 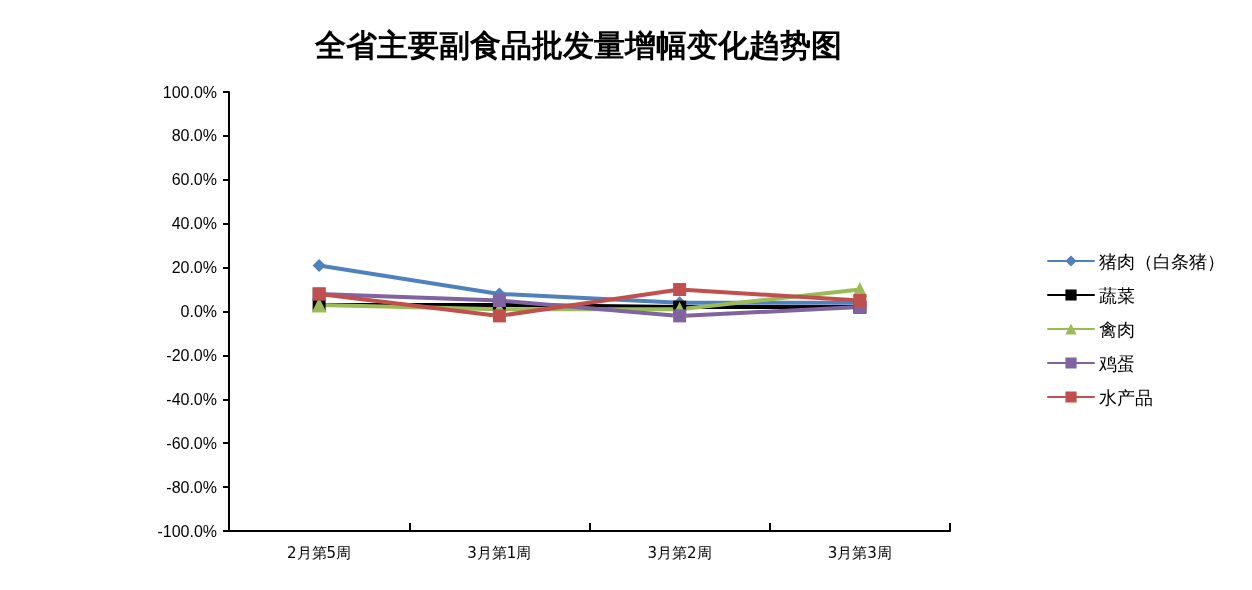 What do you see at coordinates (1116, 363) in the screenshot?
I see `legend-label: 鸡蛋` at bounding box center [1116, 363].